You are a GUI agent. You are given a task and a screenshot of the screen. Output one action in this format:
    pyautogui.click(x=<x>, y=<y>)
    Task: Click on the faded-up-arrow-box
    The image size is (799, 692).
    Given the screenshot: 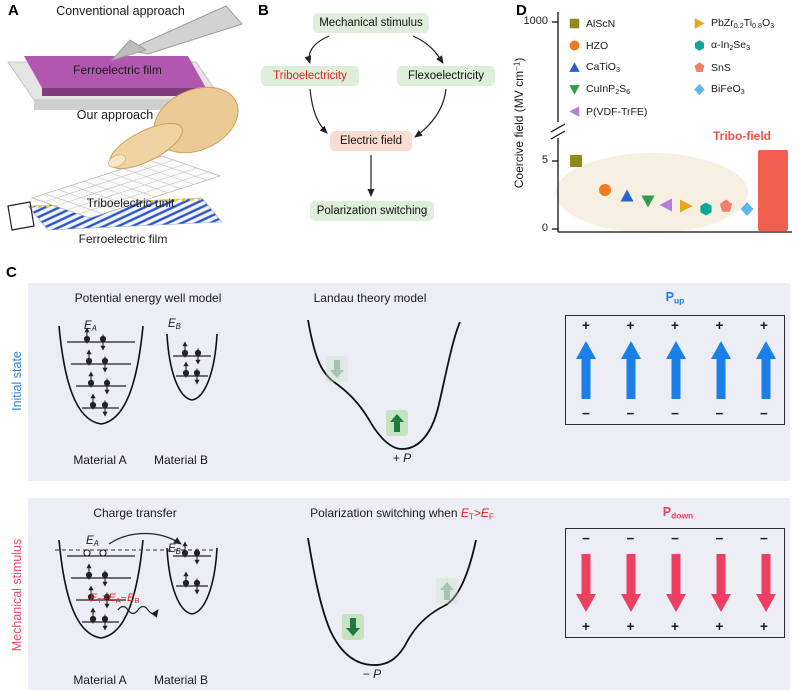 What is the action you would take?
    pyautogui.click(x=447, y=591)
    